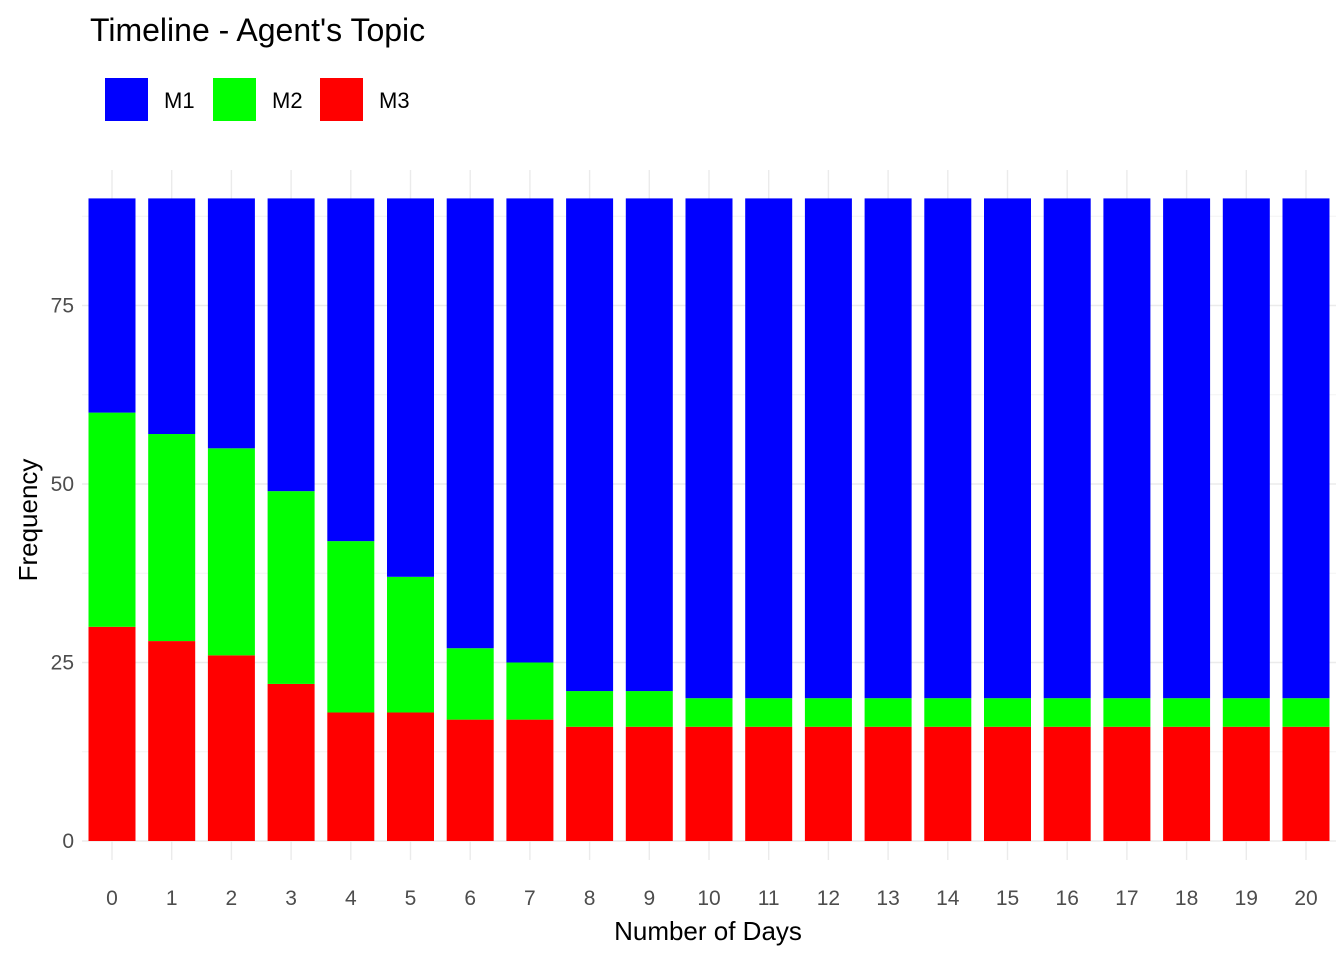 This screenshot has height=965, width=1344. What do you see at coordinates (257, 99) in the screenshot?
I see `legend: M1 M2 M3` at bounding box center [257, 99].